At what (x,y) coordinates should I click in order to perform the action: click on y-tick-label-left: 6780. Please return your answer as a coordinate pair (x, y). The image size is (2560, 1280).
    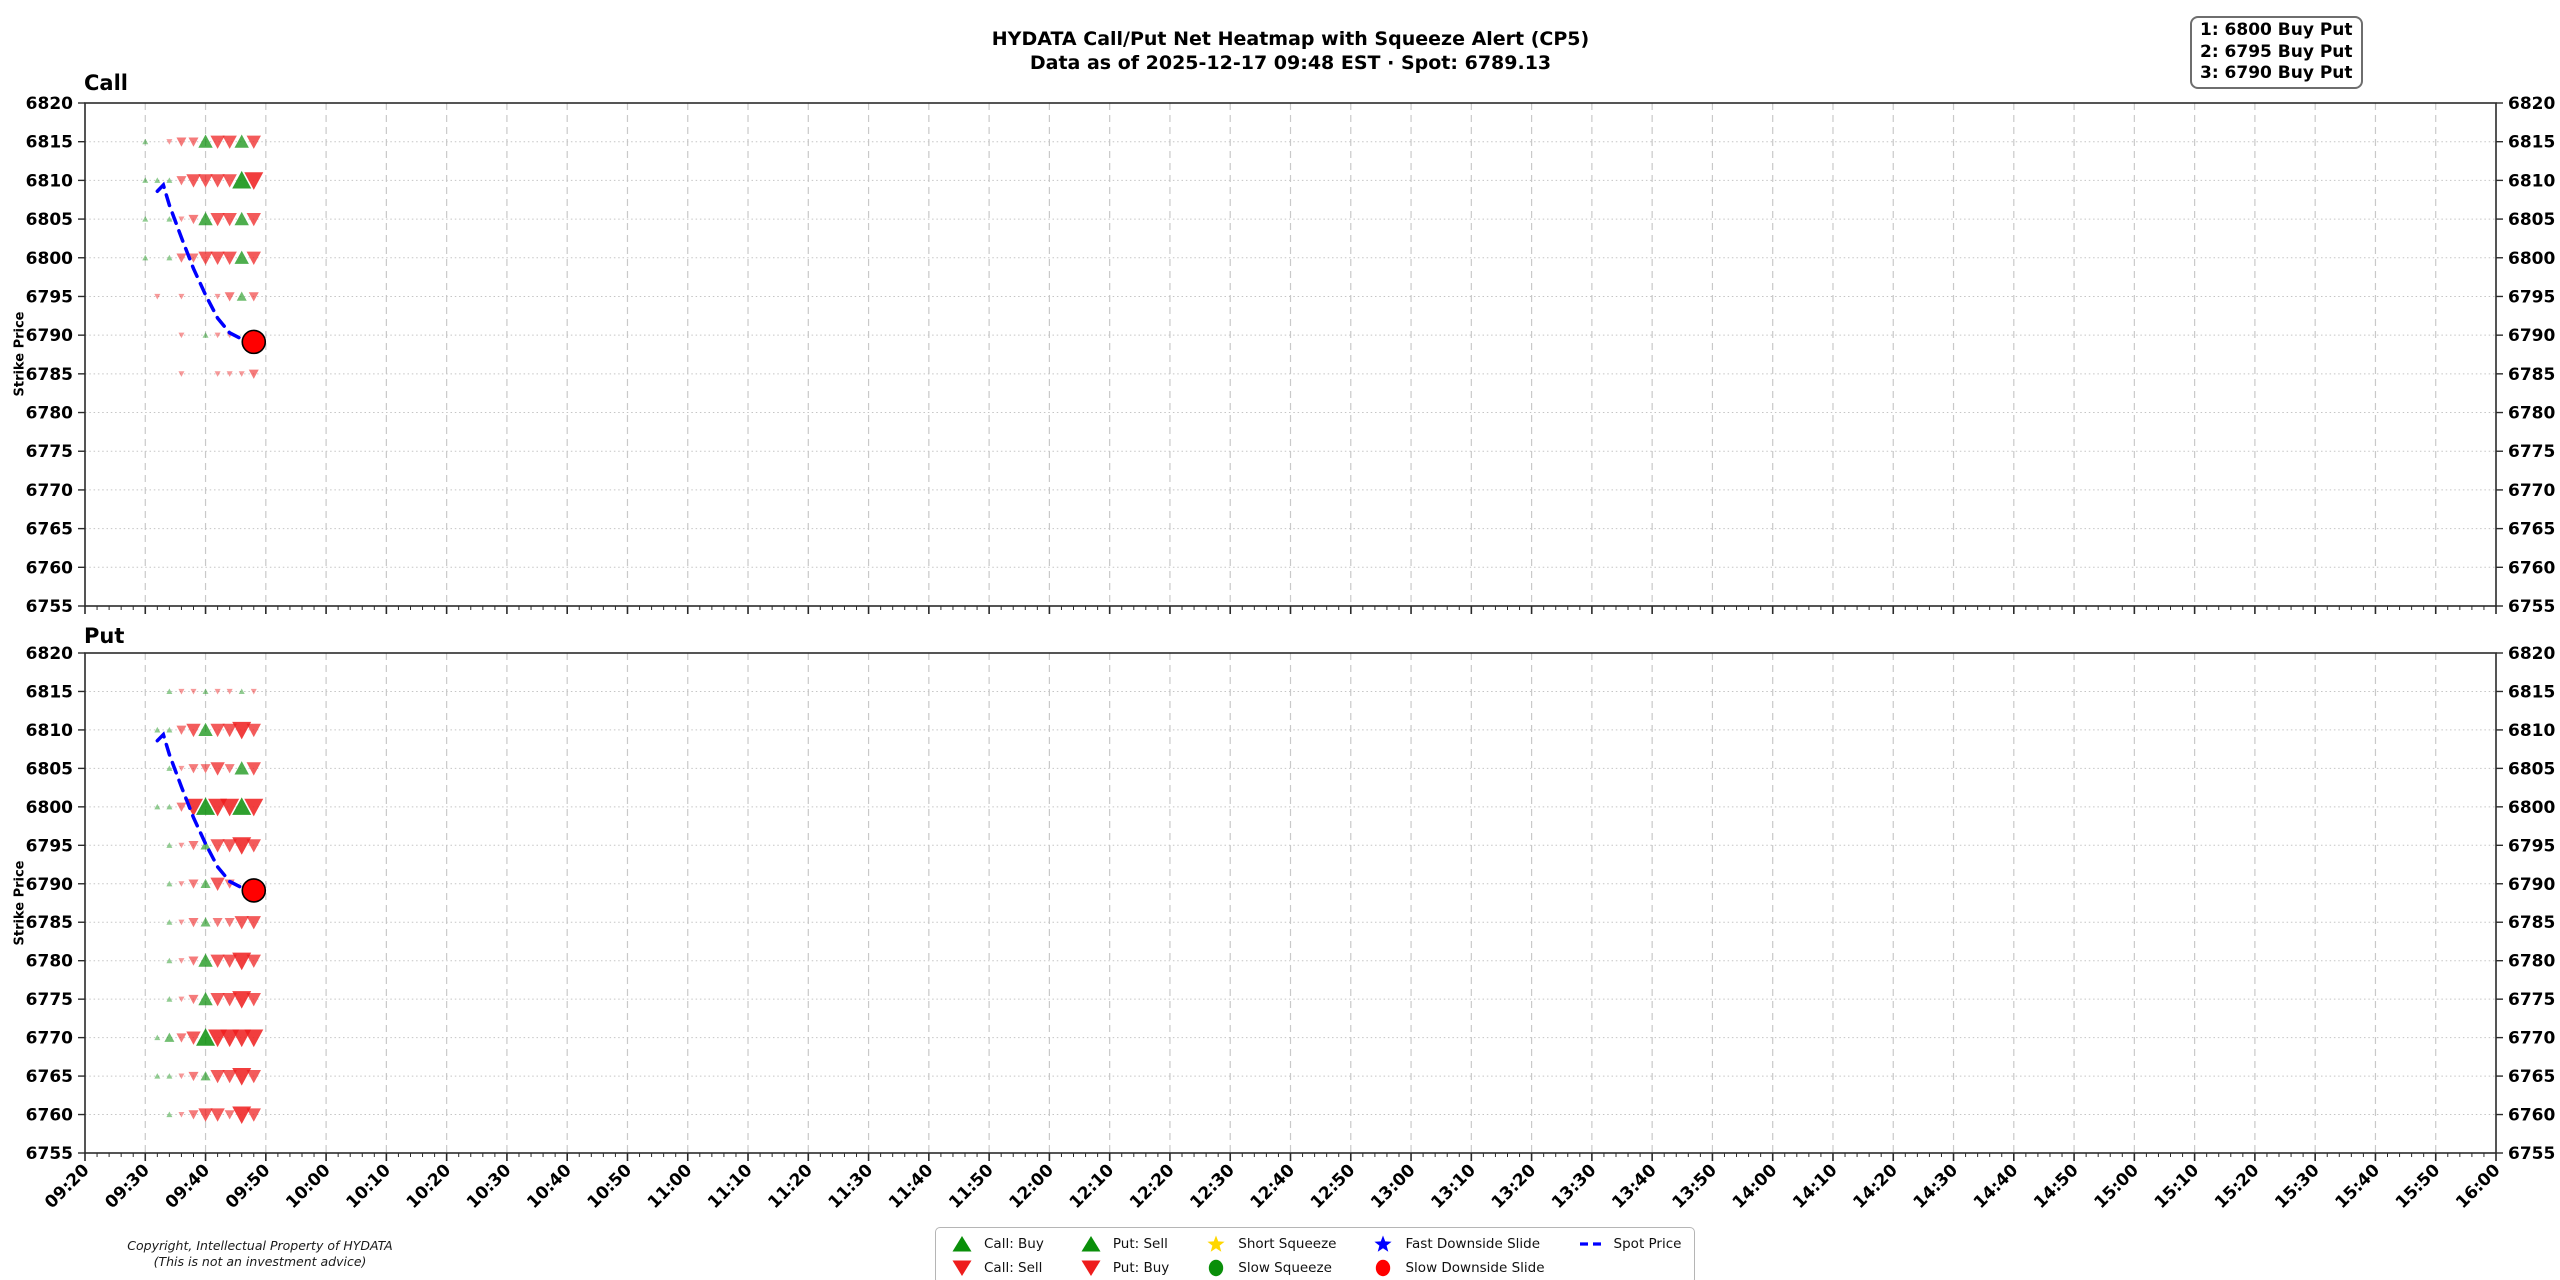
    Looking at the image, I should click on (49, 414).